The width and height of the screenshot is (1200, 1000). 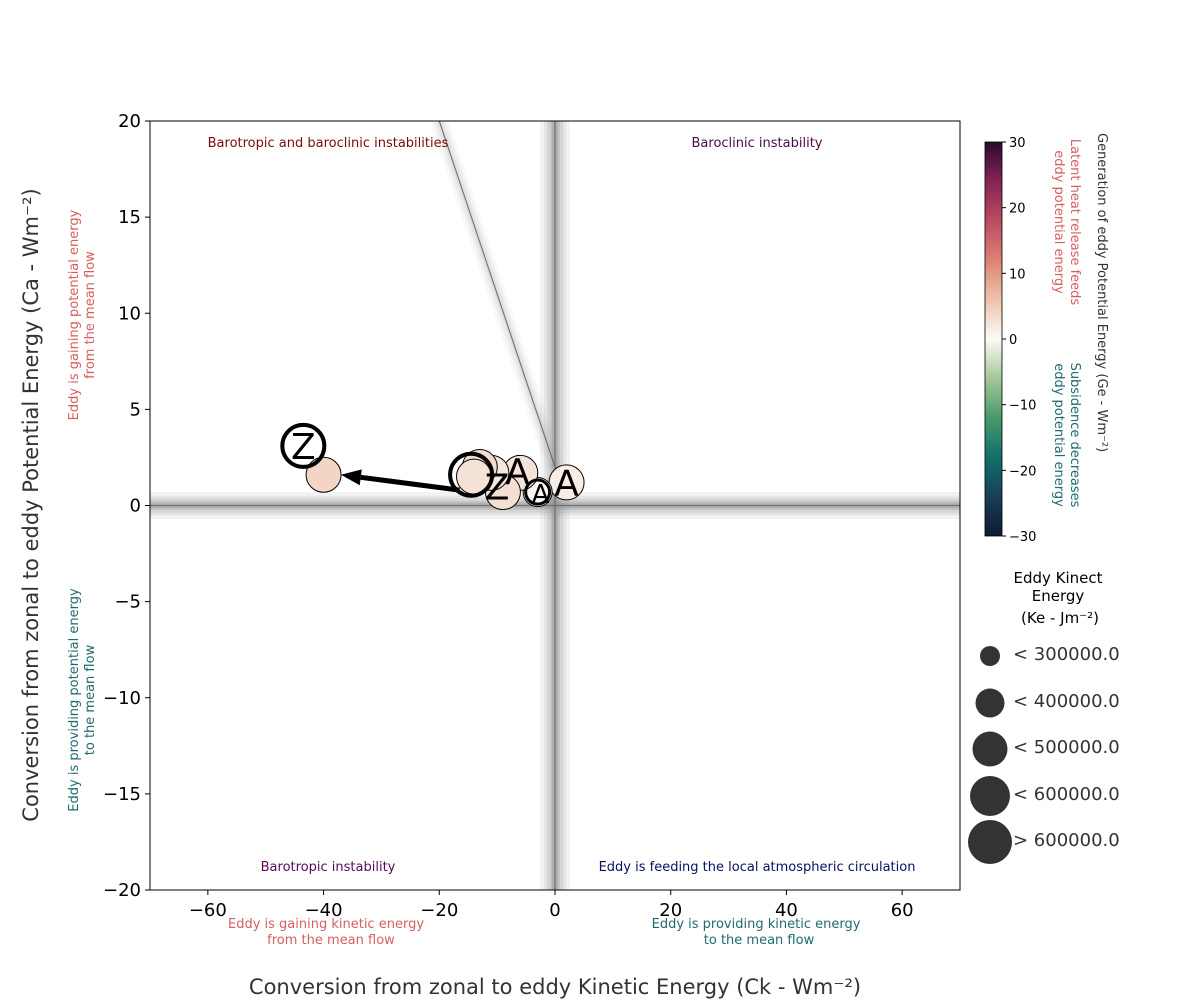 What do you see at coordinates (135, 409) in the screenshot?
I see `y-tick-label: 5` at bounding box center [135, 409].